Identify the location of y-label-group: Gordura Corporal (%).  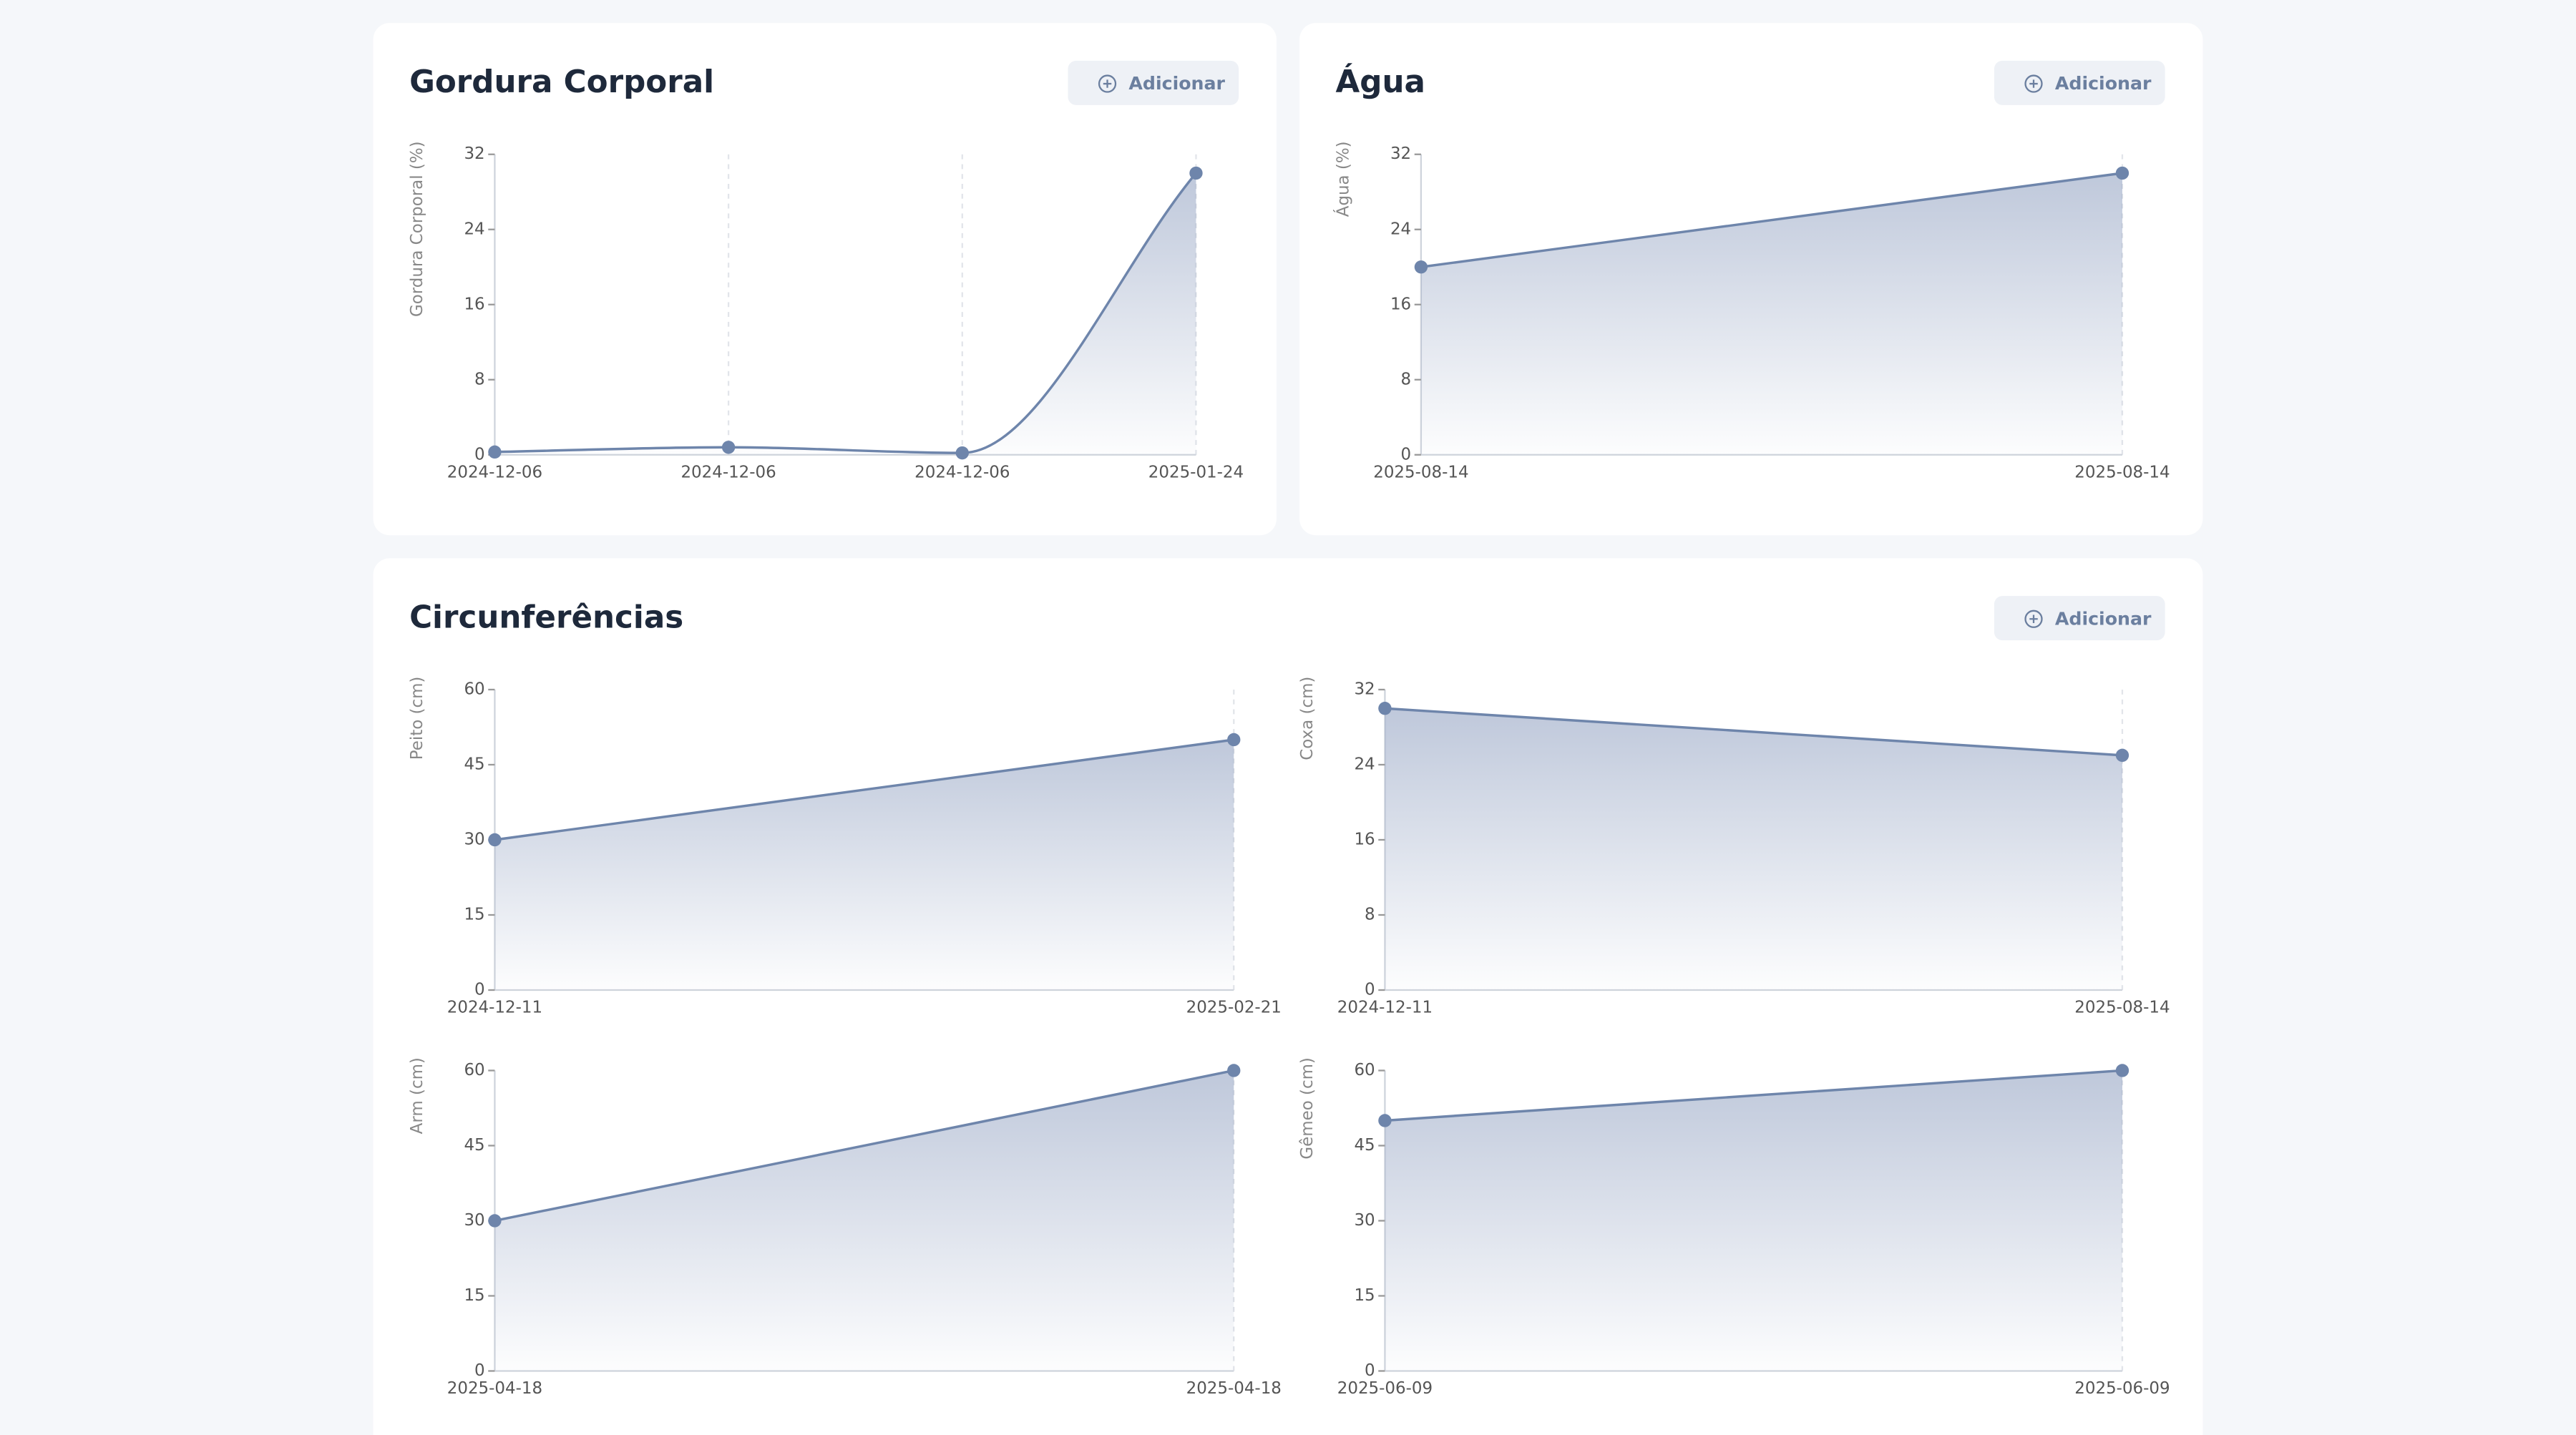
(417, 229).